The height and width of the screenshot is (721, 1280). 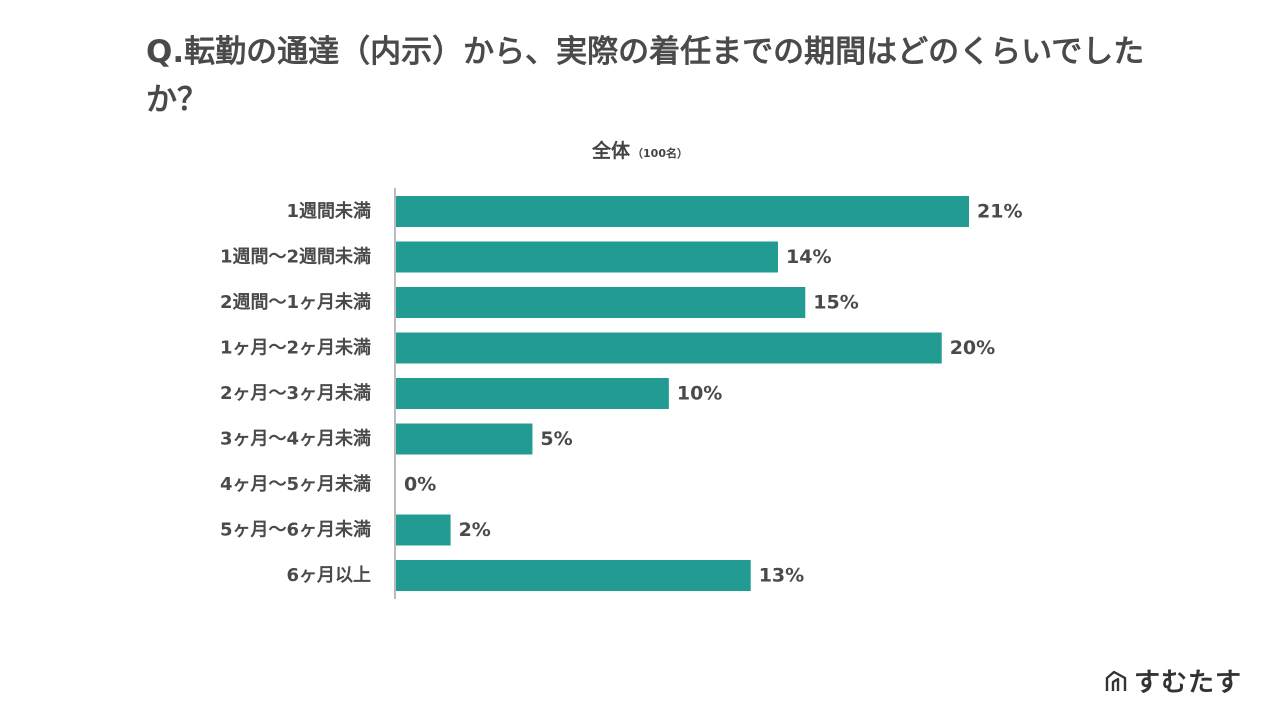 I want to click on value-label: 5%, so click(x=556, y=439).